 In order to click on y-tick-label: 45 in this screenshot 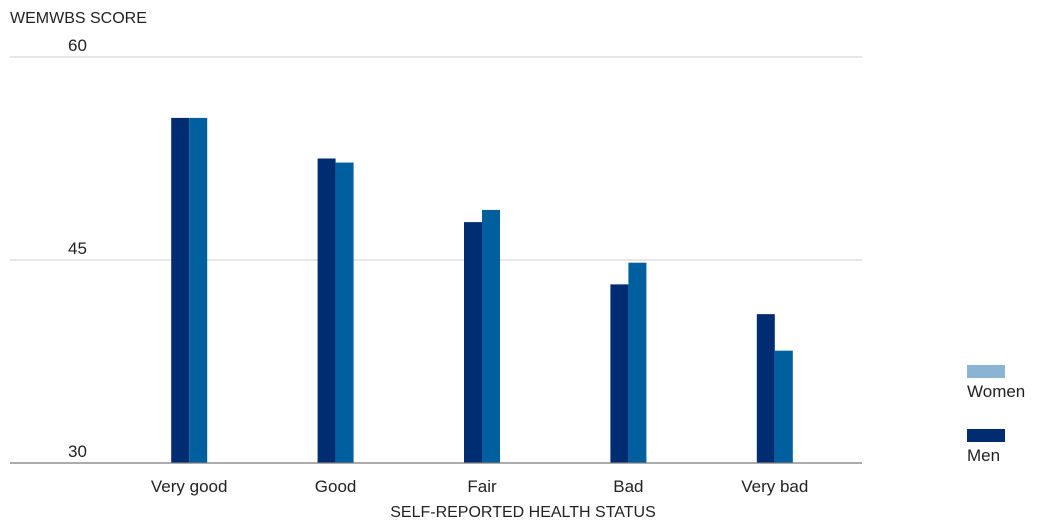, I will do `click(77, 248)`.